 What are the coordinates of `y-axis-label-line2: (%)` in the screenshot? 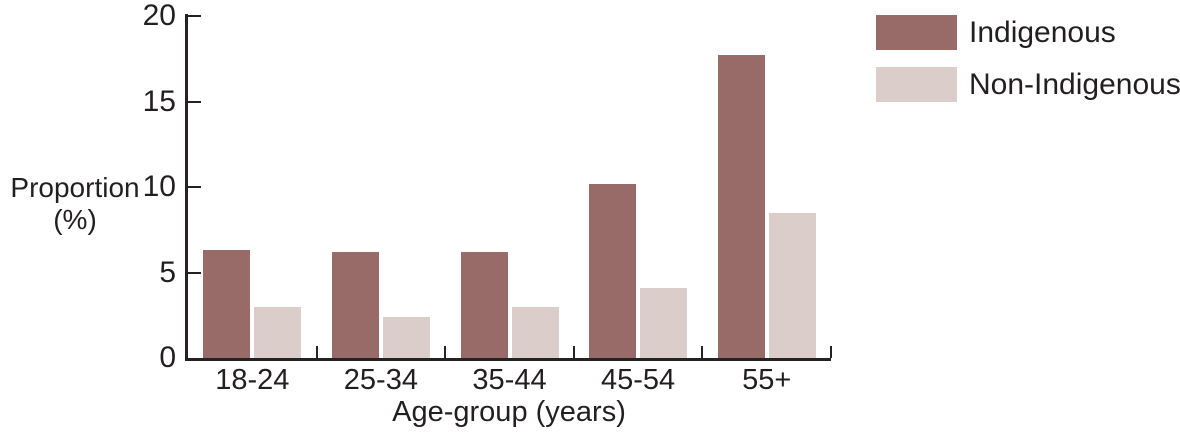 It's located at (75, 219).